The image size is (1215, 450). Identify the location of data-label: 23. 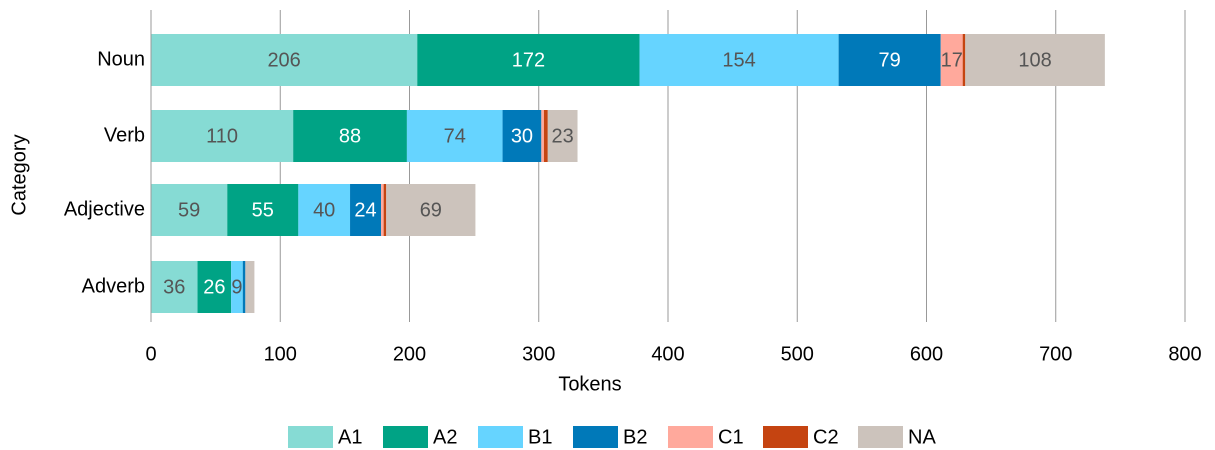
(563, 136).